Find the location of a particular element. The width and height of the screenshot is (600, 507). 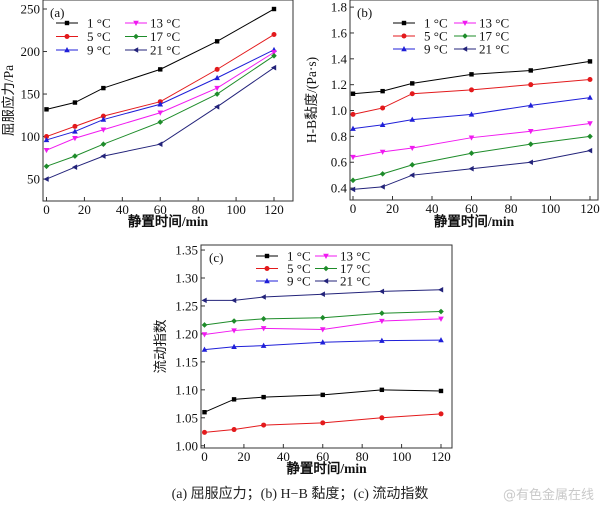

y-tick-label: 50 is located at coordinates (33, 179).